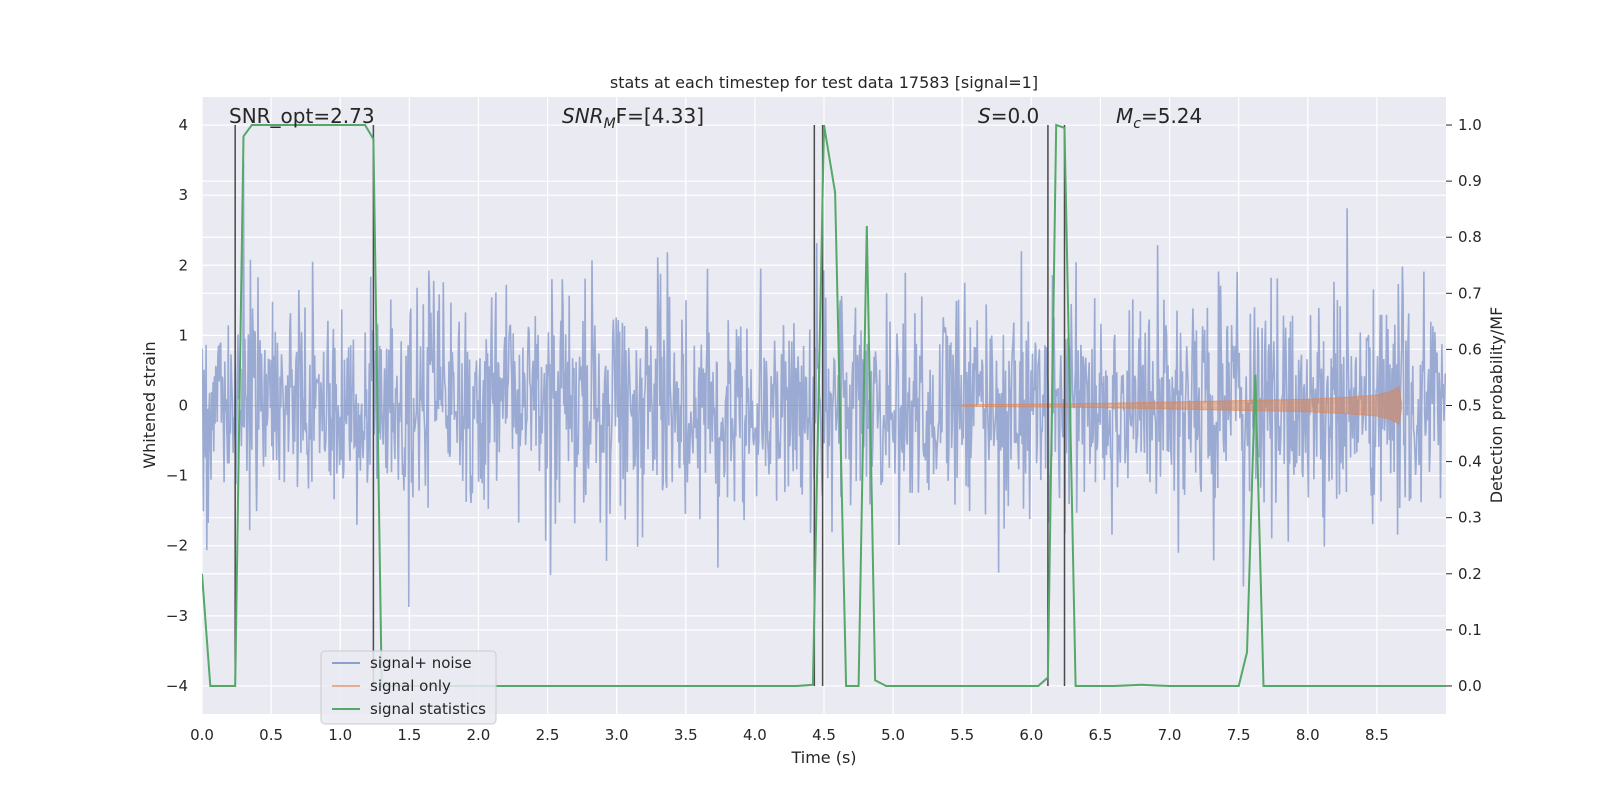 This screenshot has width=1600, height=800. Describe the element at coordinates (1377, 735) in the screenshot. I see `x-tick-label: 8.5` at that location.